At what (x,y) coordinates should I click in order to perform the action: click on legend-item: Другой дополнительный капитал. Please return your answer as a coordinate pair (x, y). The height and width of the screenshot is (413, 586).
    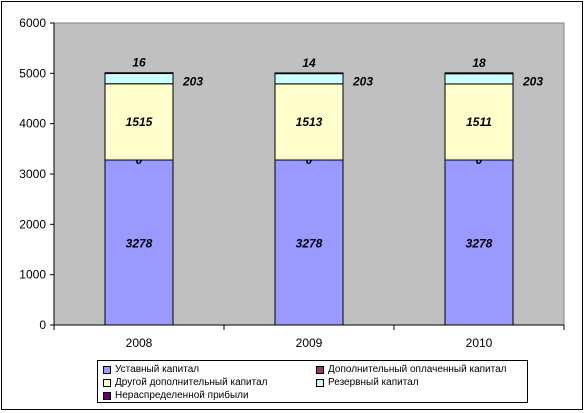
    Looking at the image, I should click on (185, 382).